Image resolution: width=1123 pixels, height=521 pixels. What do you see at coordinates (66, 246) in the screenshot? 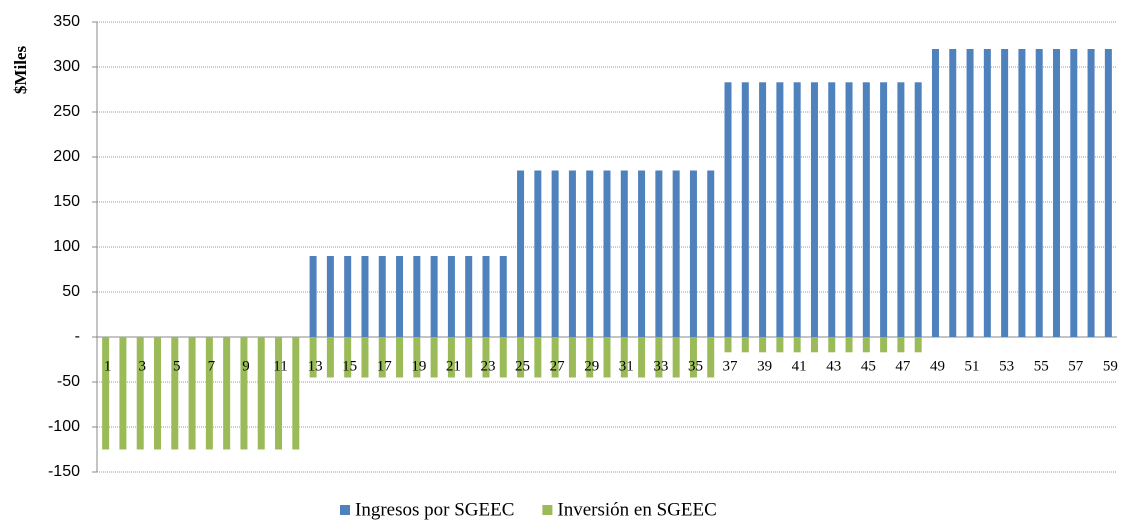
I see `y-tick-label: 100` at bounding box center [66, 246].